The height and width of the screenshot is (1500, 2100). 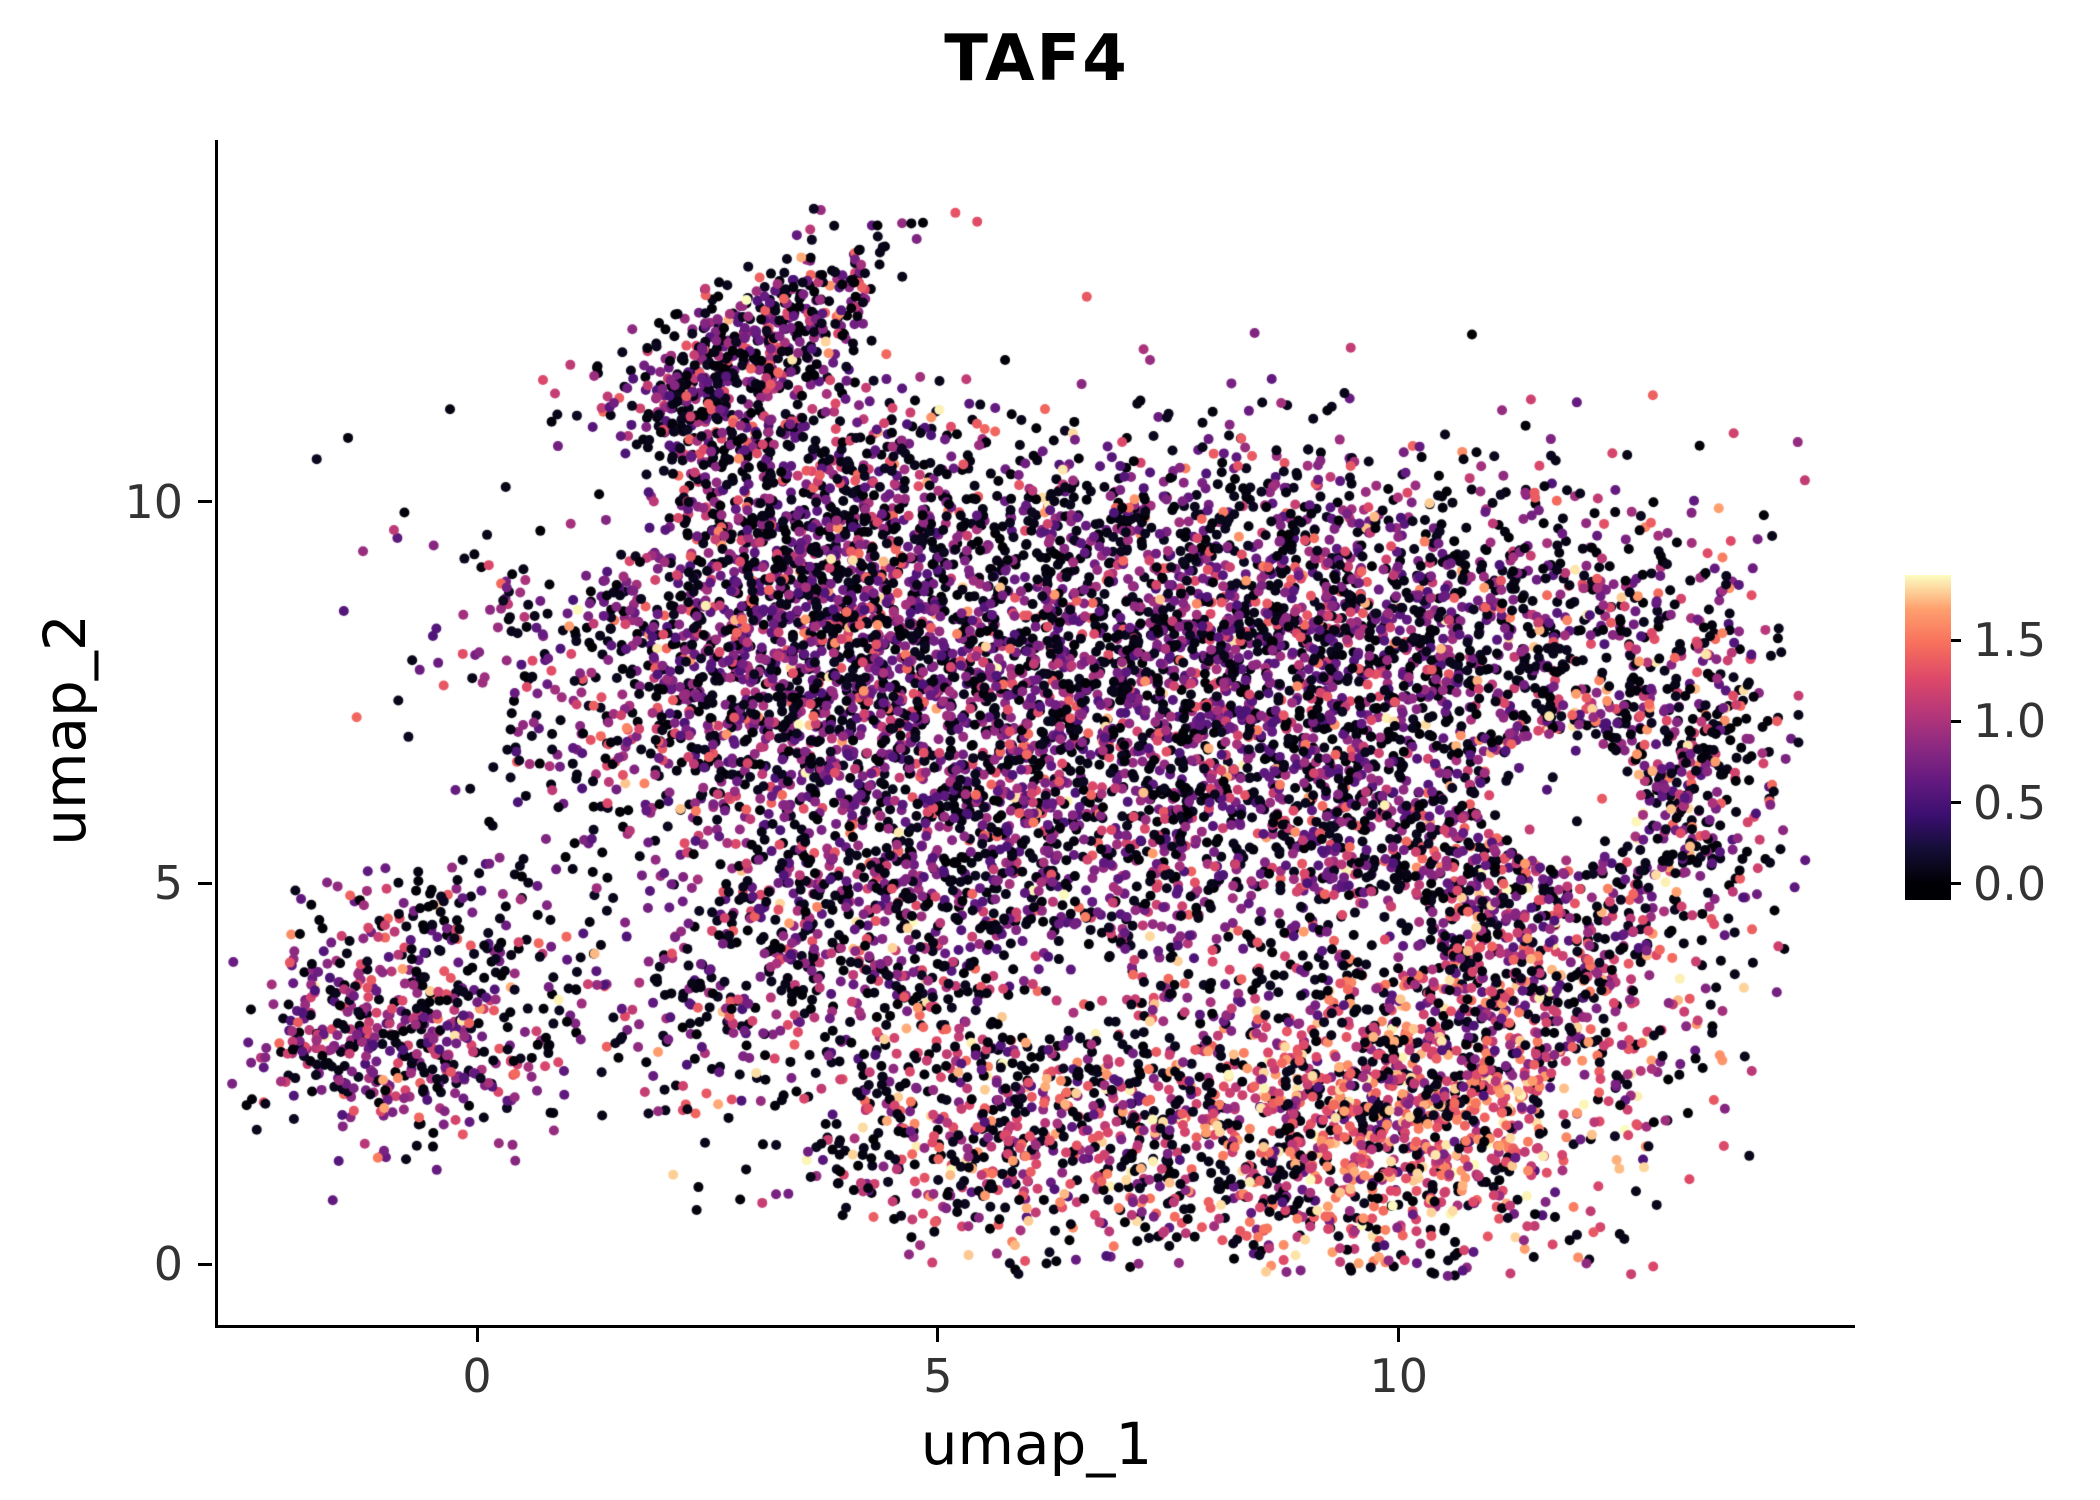 I want to click on y-axis-line, so click(x=216, y=734).